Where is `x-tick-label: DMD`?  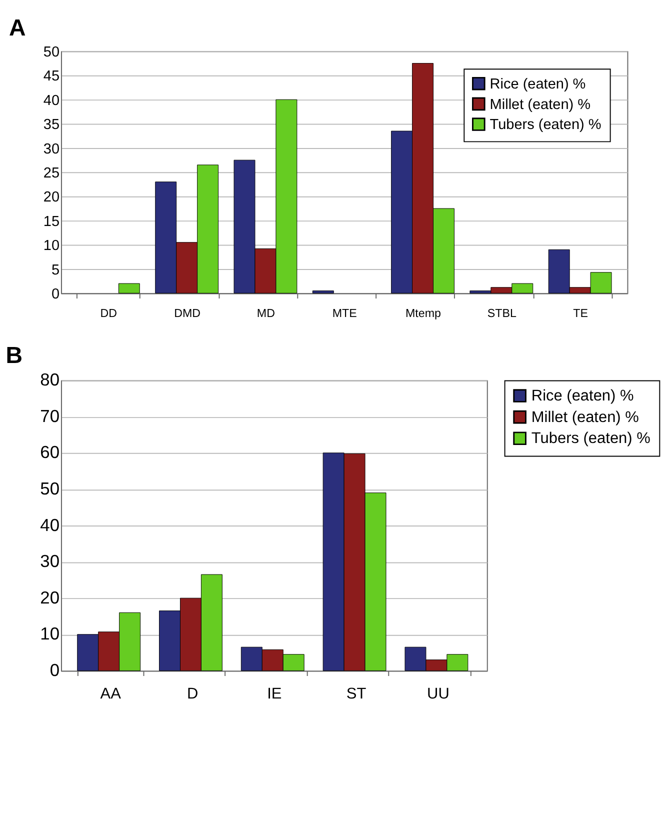
x-tick-label: DMD is located at coordinates (187, 313).